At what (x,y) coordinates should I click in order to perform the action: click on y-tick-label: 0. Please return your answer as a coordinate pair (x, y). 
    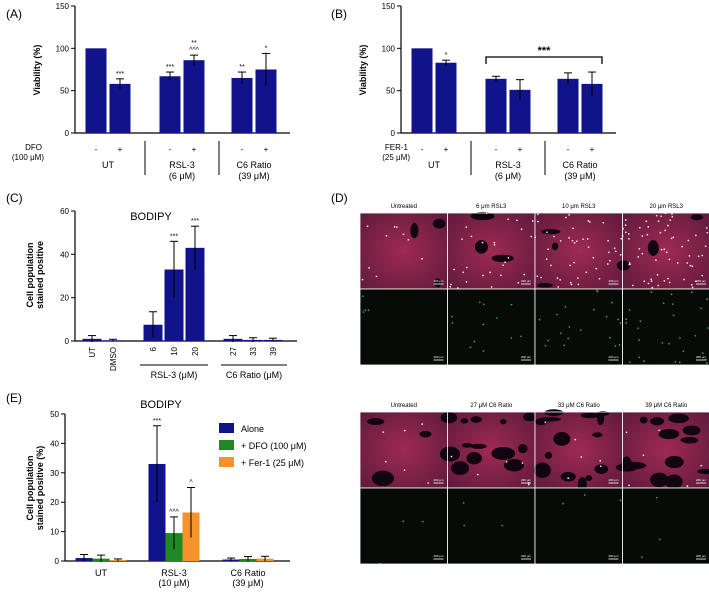
    Looking at the image, I should click on (393, 133).